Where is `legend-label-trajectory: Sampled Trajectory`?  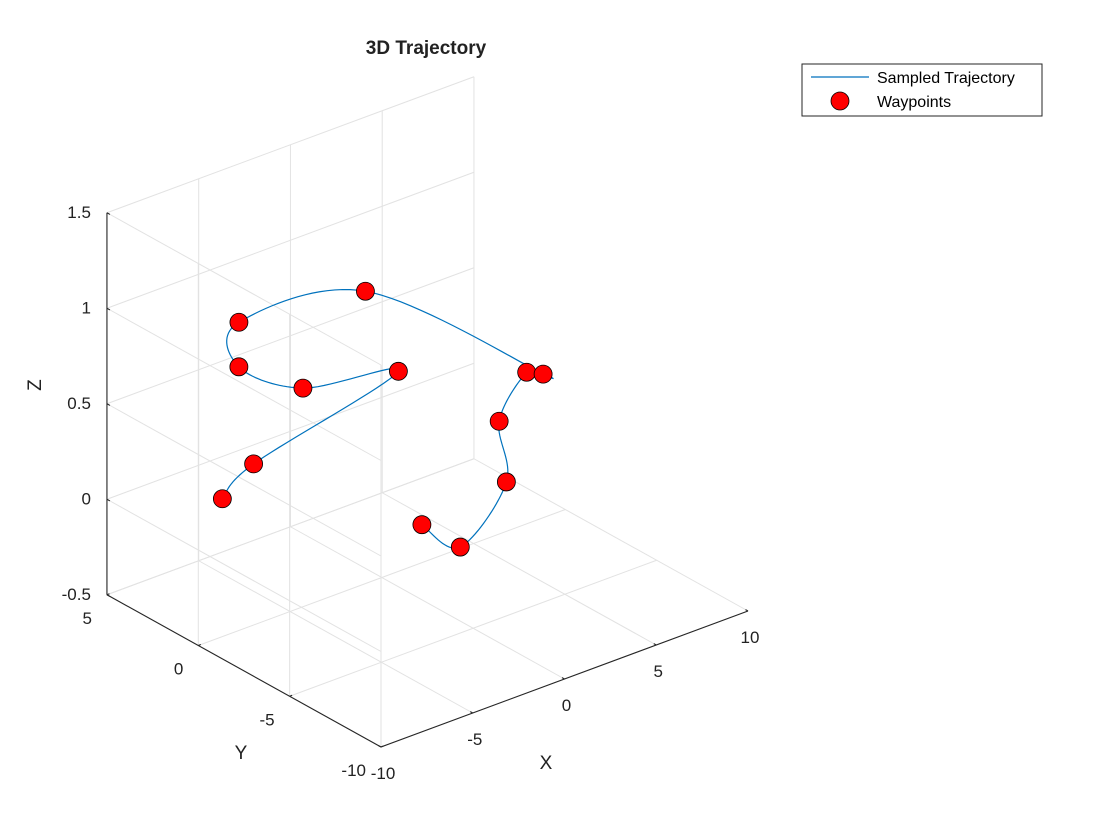
legend-label-trajectory: Sampled Trajectory is located at coordinates (946, 78).